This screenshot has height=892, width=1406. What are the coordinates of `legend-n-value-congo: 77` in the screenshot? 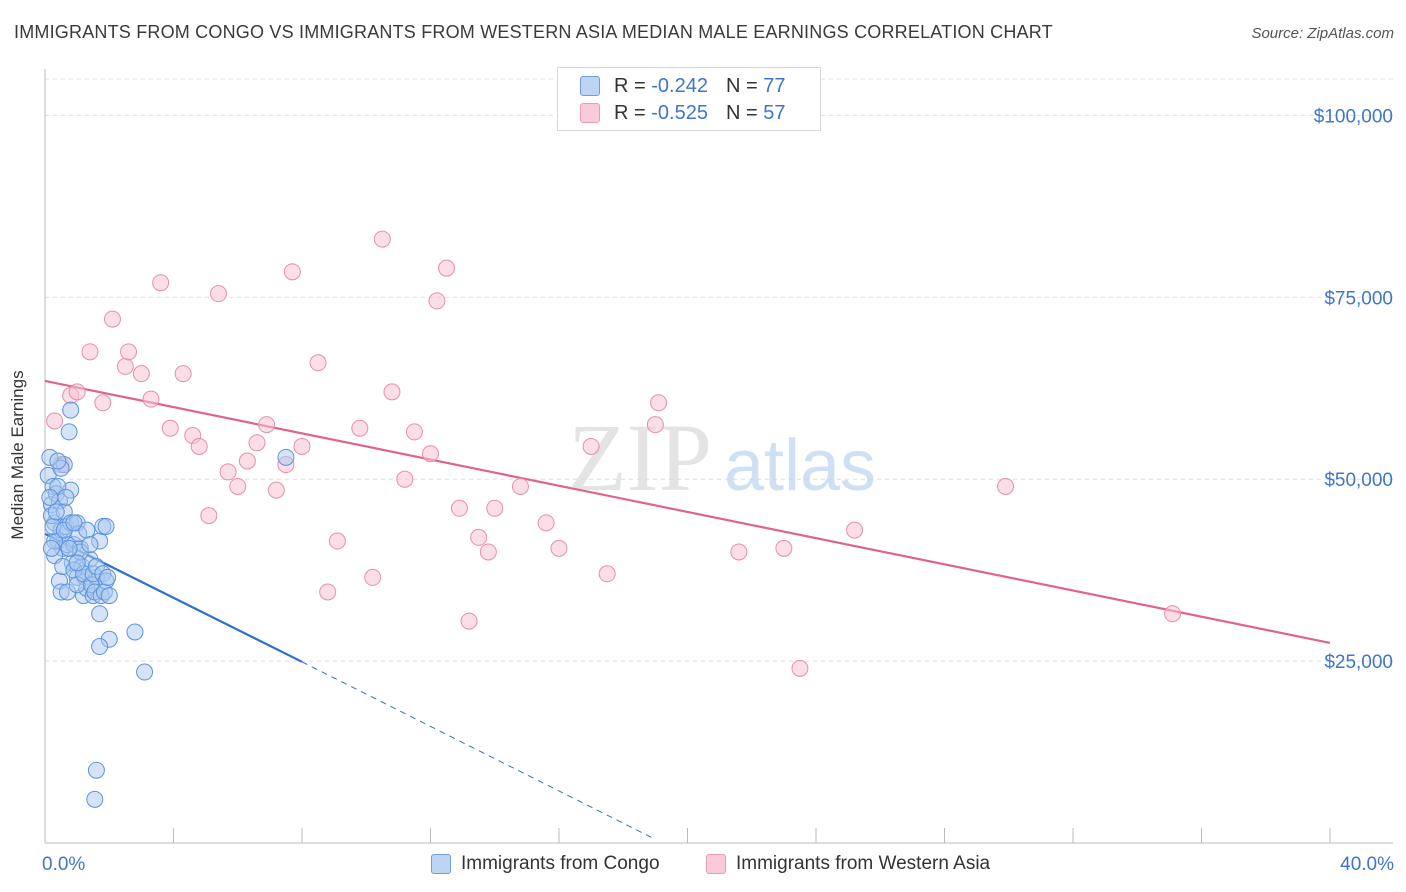 It's located at (774, 85).